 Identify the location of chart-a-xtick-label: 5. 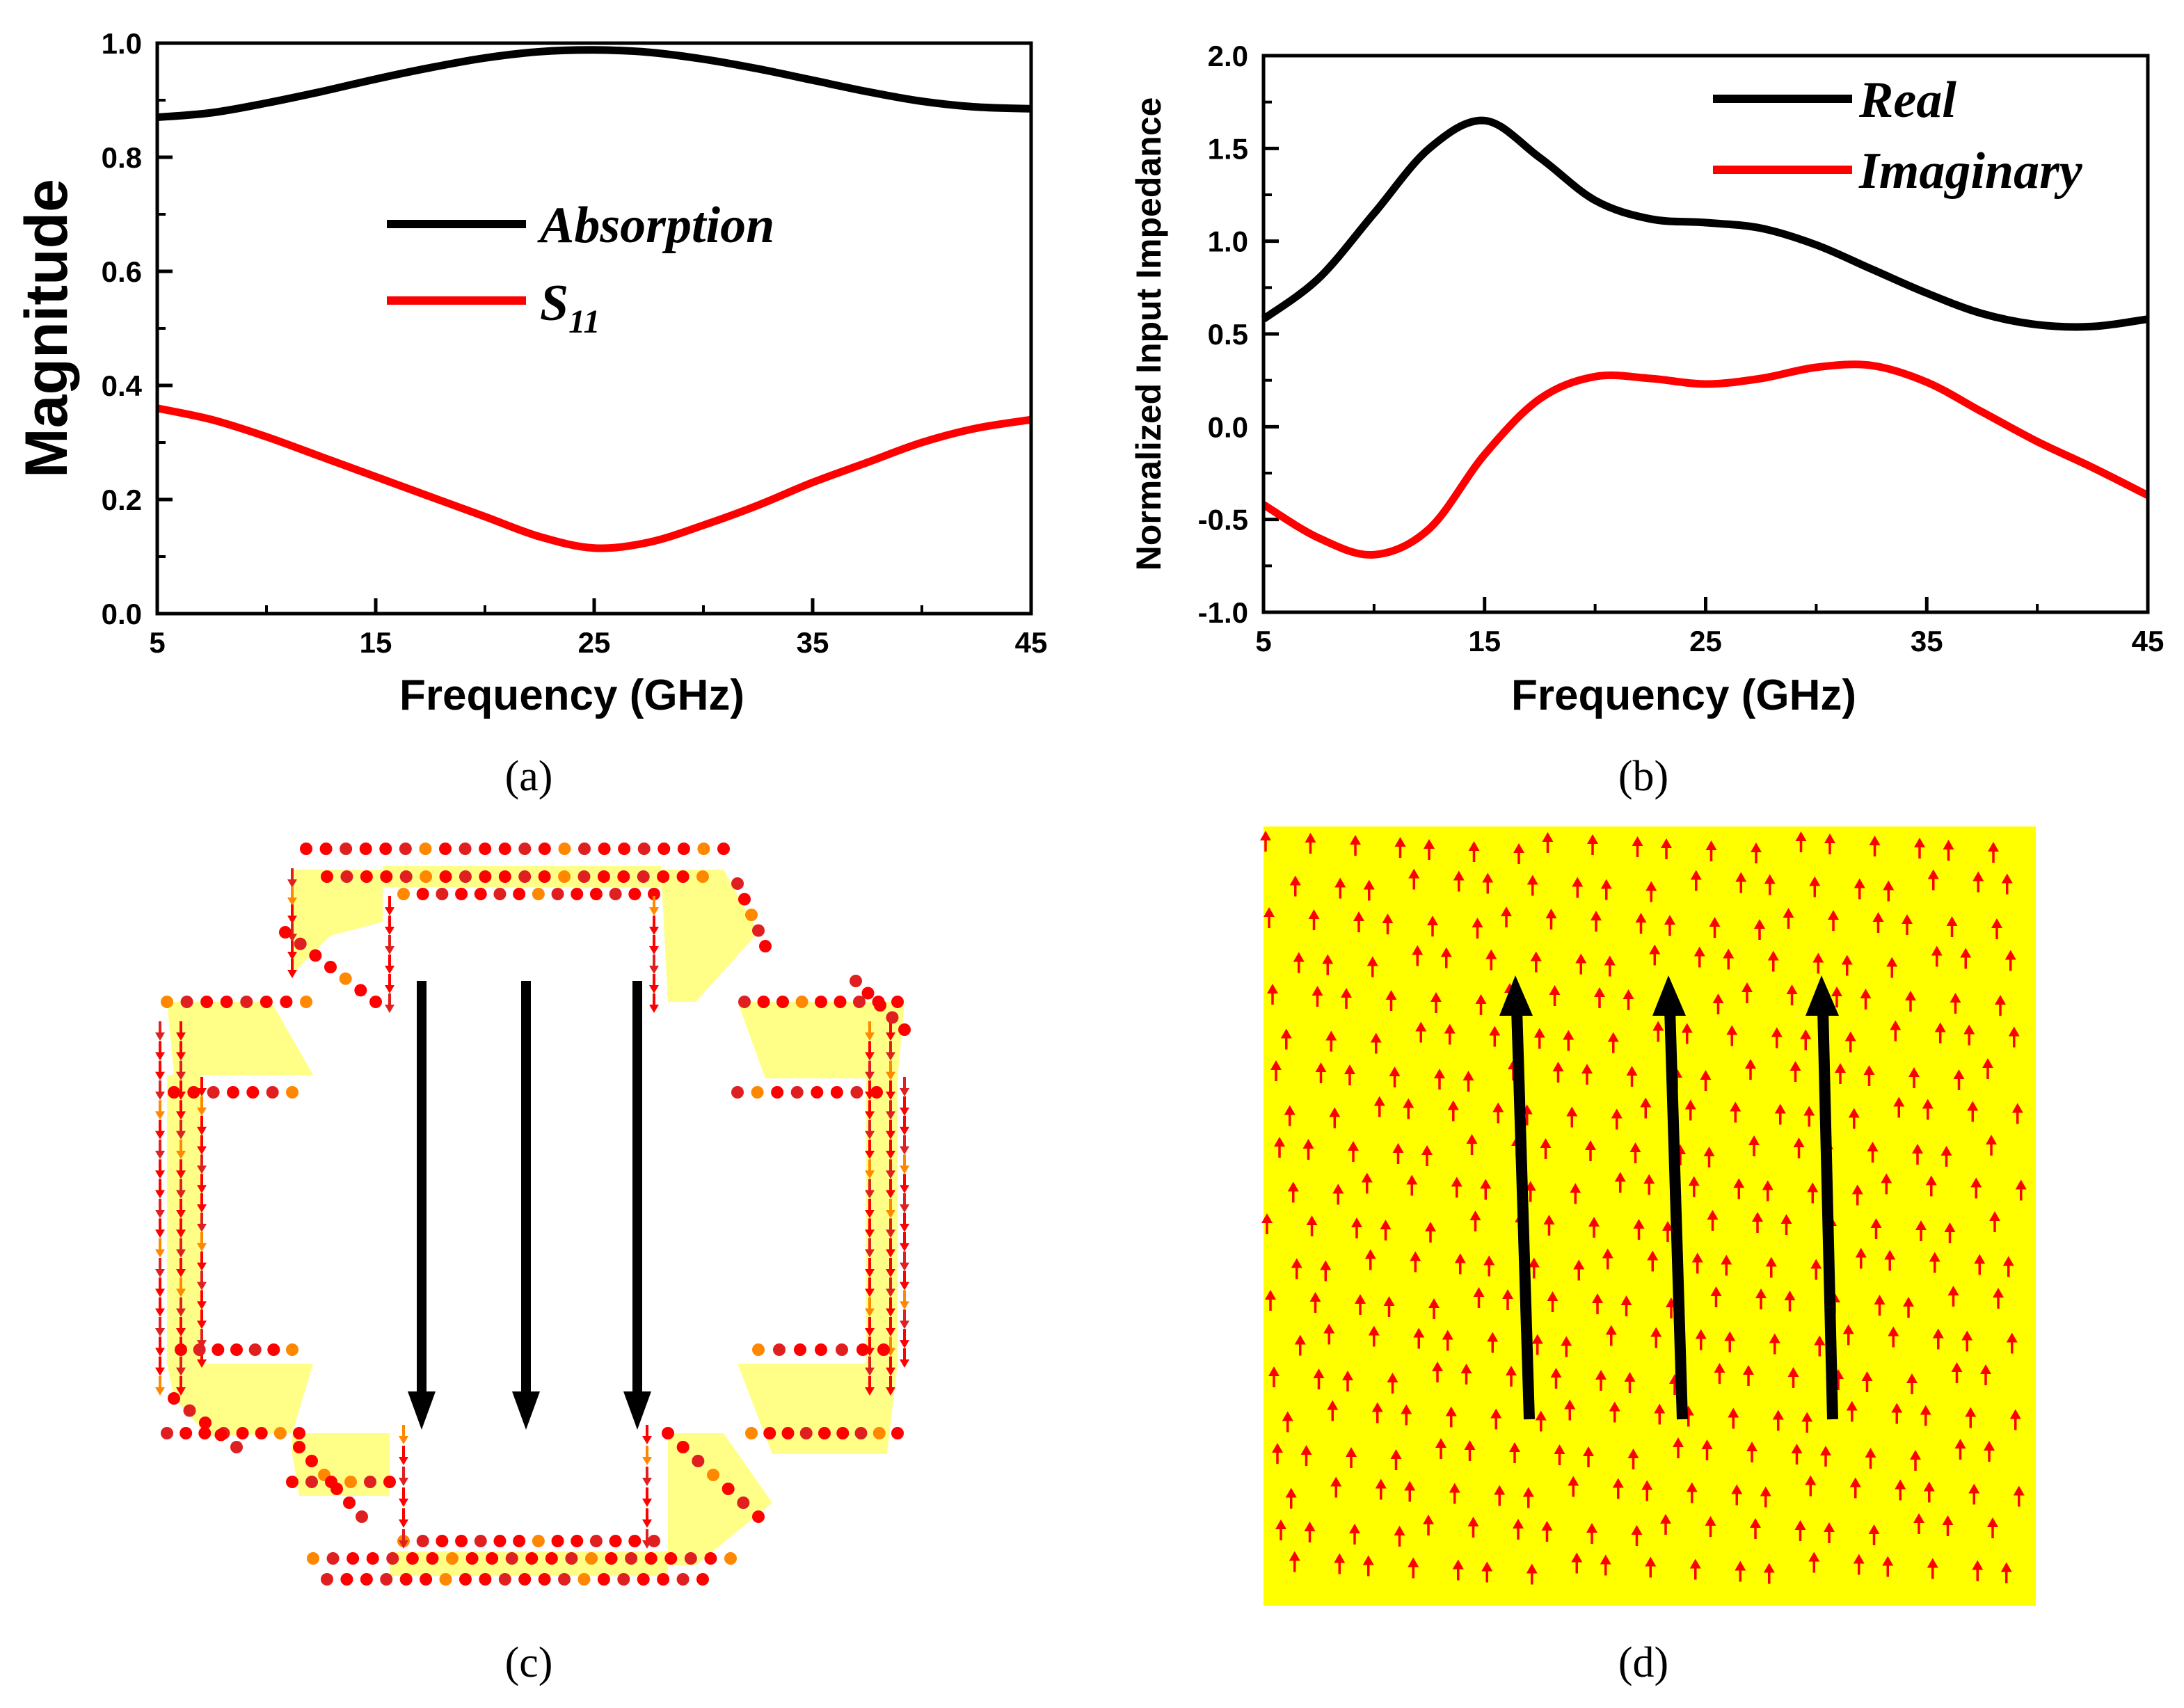
(157, 643).